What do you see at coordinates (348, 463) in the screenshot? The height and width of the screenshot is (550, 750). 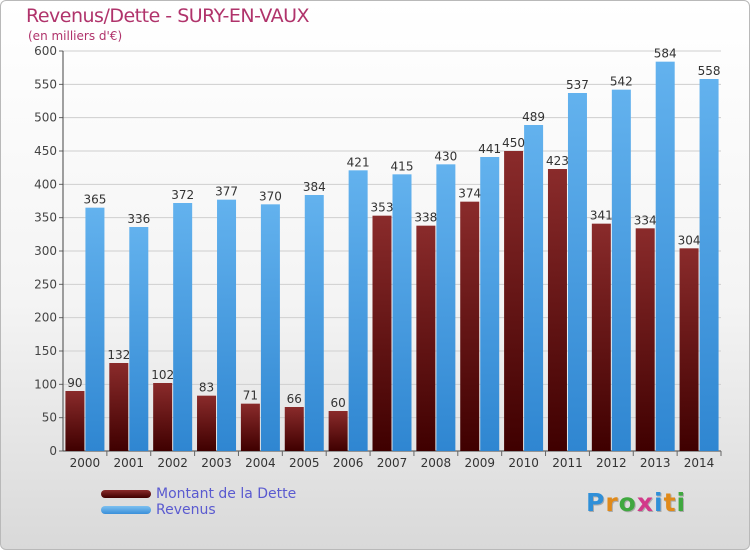 I see `x-tick-label: 2006` at bounding box center [348, 463].